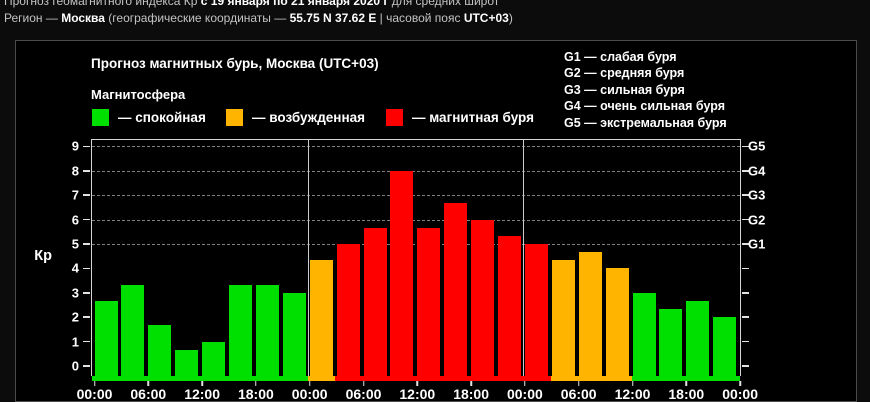  Describe the element at coordinates (644, 106) in the screenshot. I see `g-scale-line: G4 — очень сильная буря` at that location.